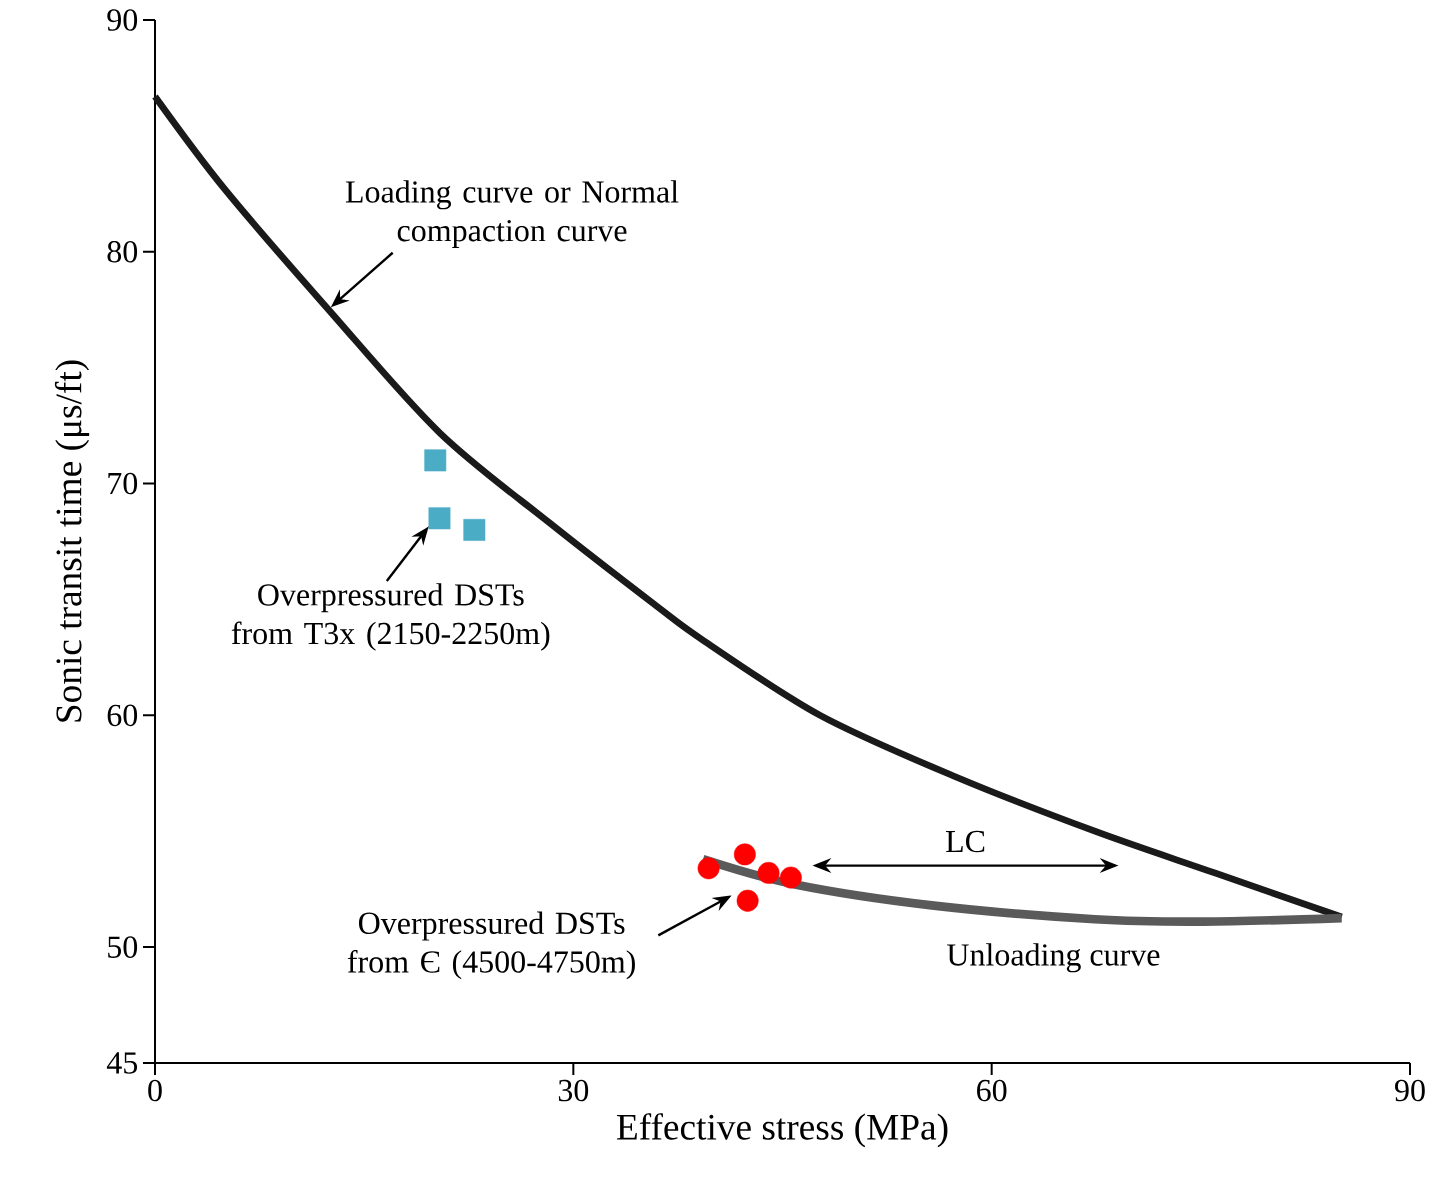 This screenshot has height=1189, width=1430. I want to click on y-tick-label: 60, so click(122, 715).